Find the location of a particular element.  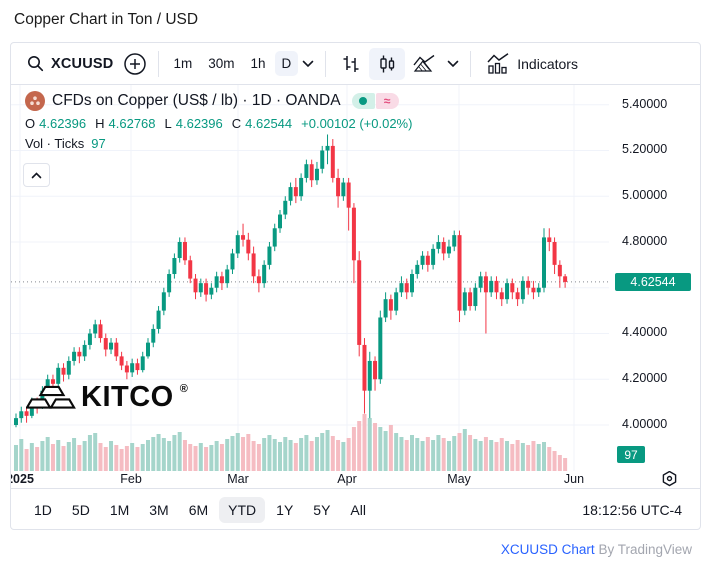

high-value: 4.62768 is located at coordinates (132, 123).